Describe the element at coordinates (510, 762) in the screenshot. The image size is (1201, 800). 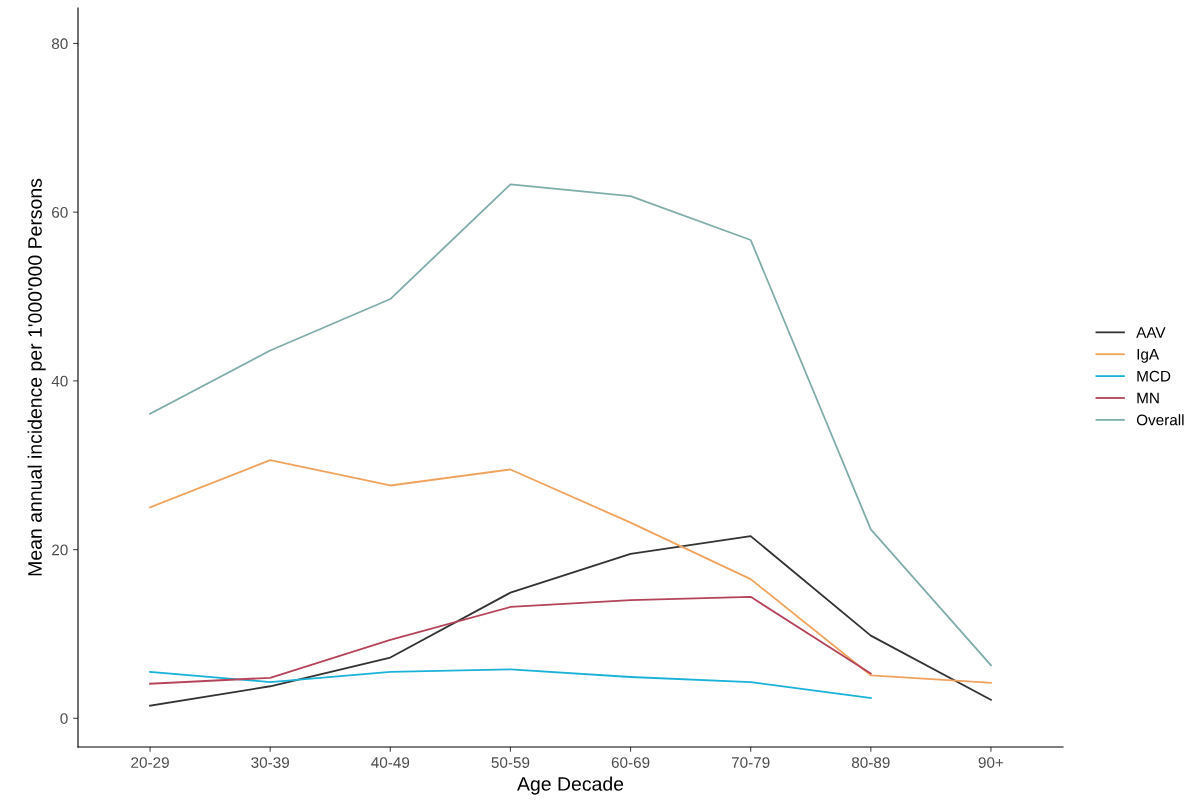
I see `x-tick-label: 50-59` at that location.